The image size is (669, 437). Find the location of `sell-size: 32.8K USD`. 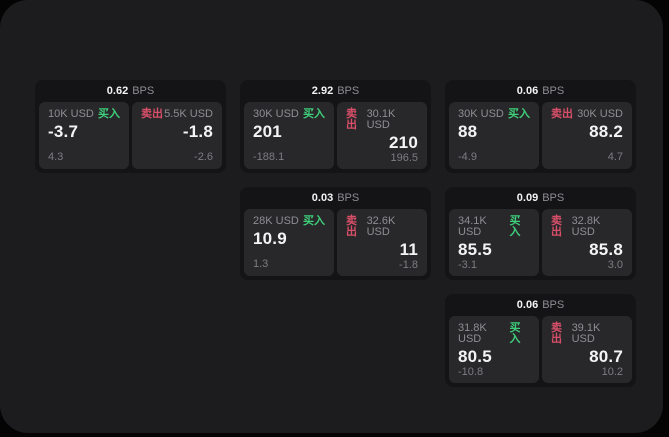

sell-size: 32.8K USD is located at coordinates (586, 226).